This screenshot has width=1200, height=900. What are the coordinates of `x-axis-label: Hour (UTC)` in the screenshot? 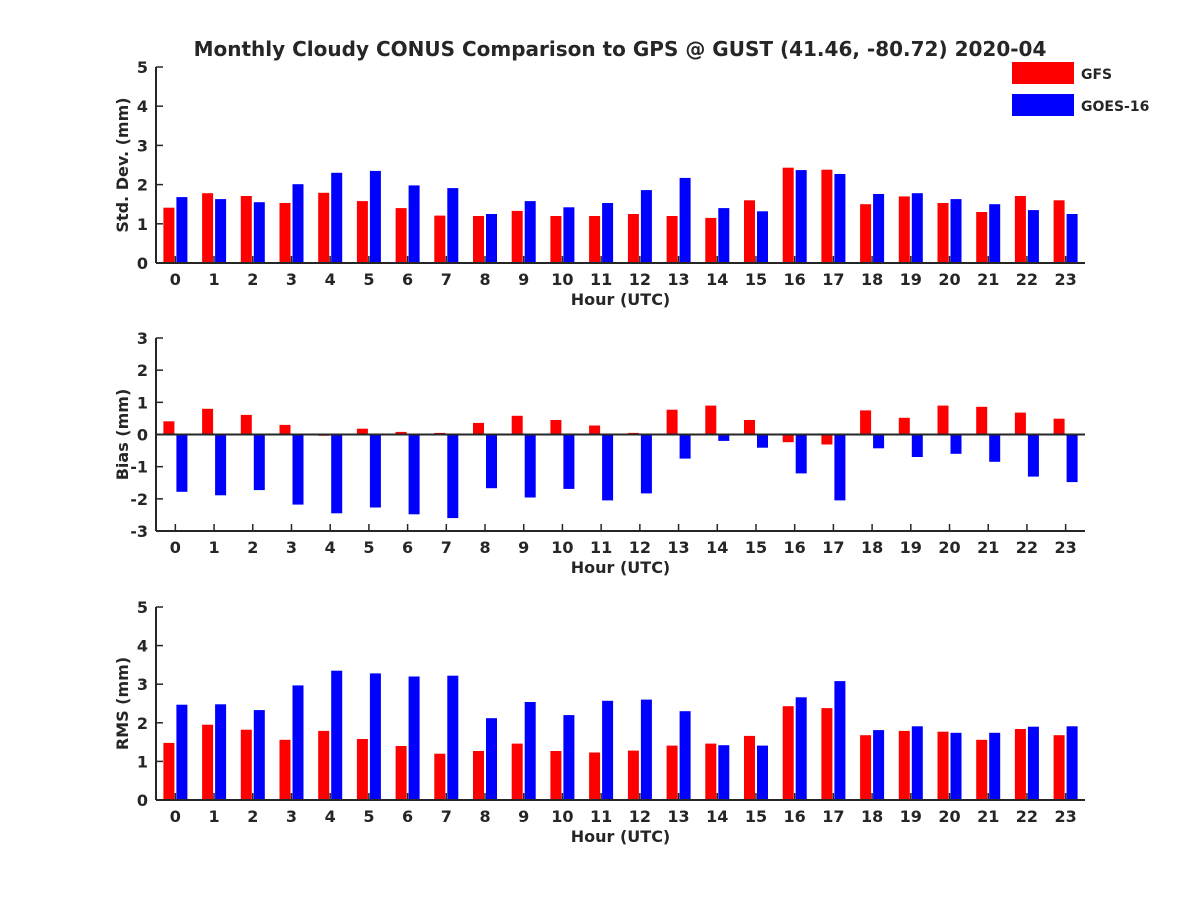 It's located at (621, 836).